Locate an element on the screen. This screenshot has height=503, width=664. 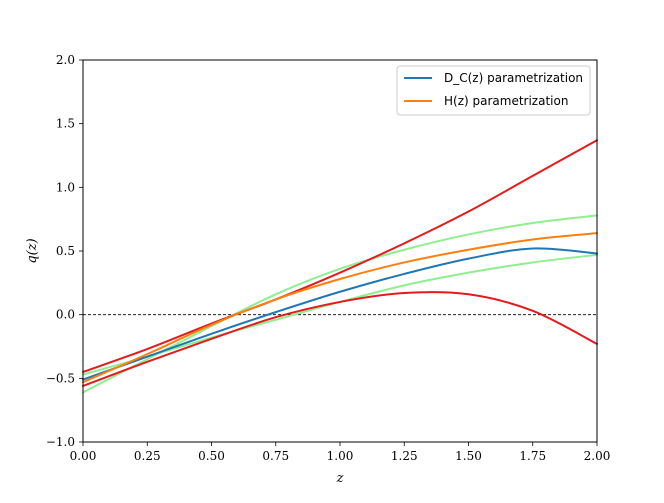
x-tick-label: 1.75 is located at coordinates (532, 456).